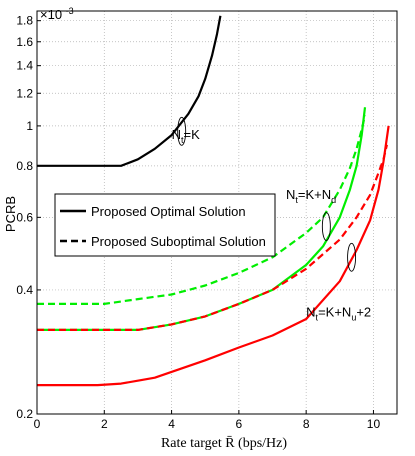 This screenshot has height=456, width=415. I want to click on annotation-part: +2, so click(363, 311).